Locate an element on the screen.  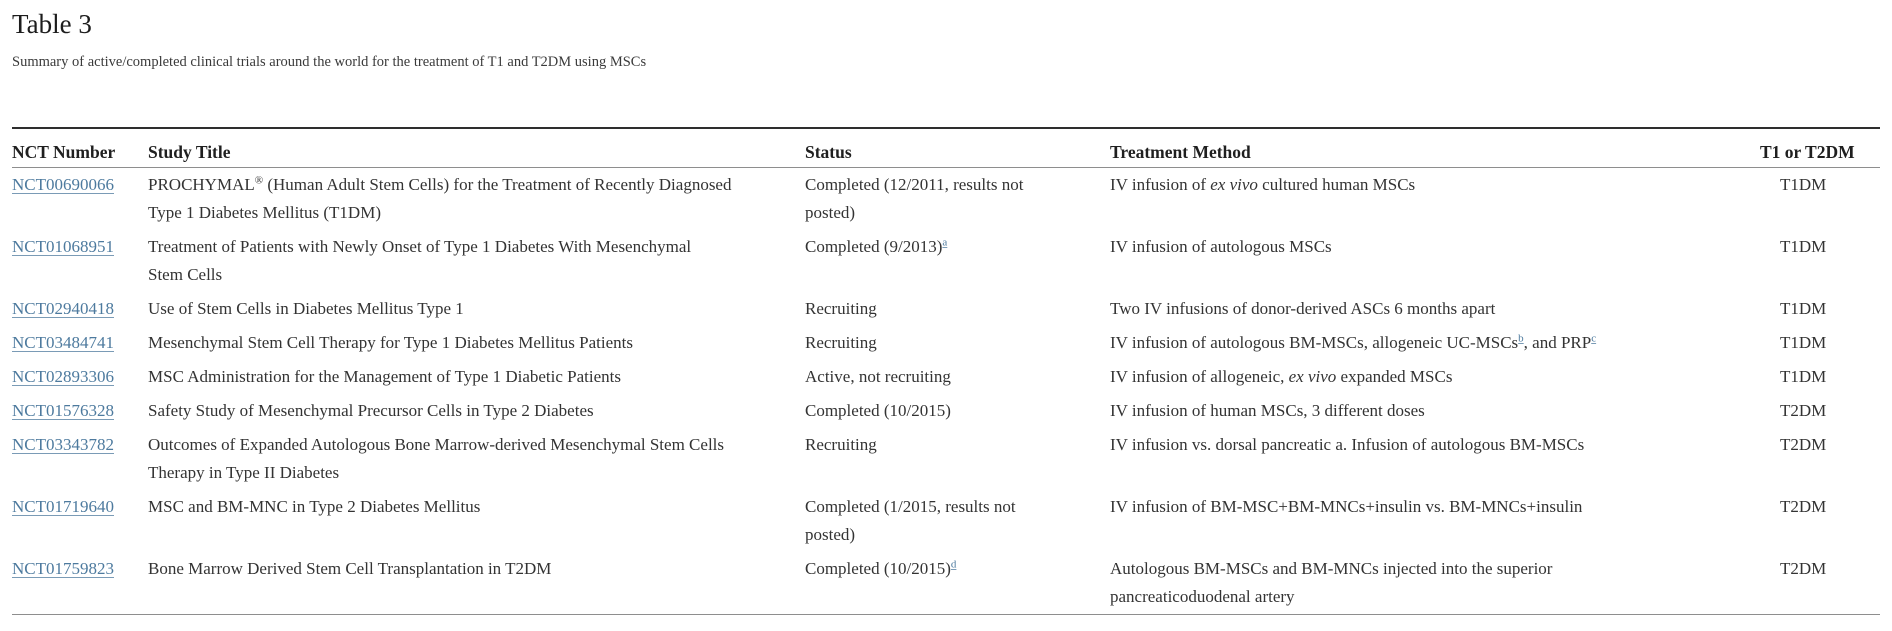
cell-status: Completed (12/2011, results not posted) is located at coordinates (914, 199).